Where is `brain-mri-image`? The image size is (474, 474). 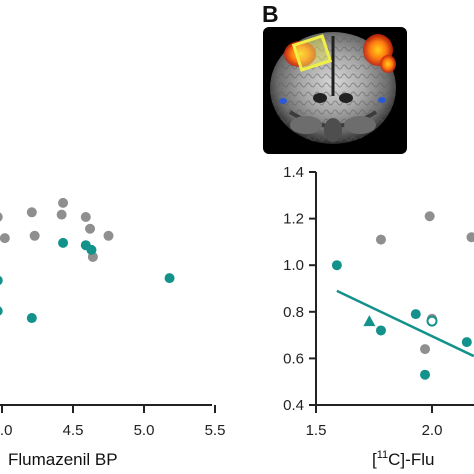
brain-mri-image is located at coordinates (335, 90).